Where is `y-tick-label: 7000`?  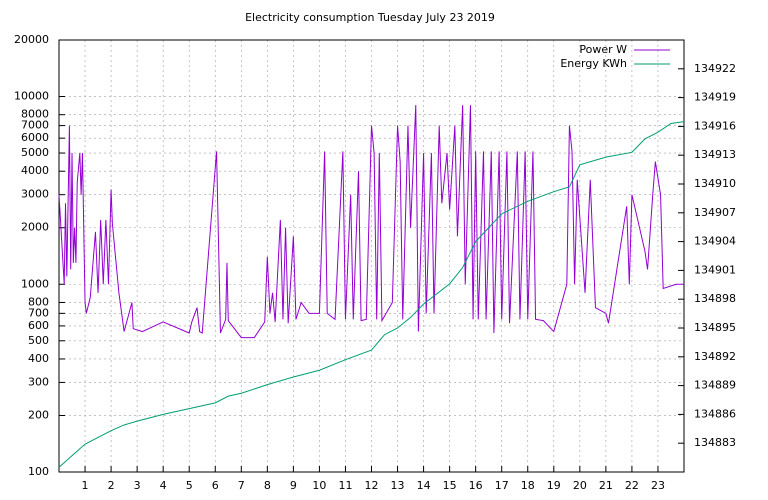 y-tick-label: 7000 is located at coordinates (35, 125).